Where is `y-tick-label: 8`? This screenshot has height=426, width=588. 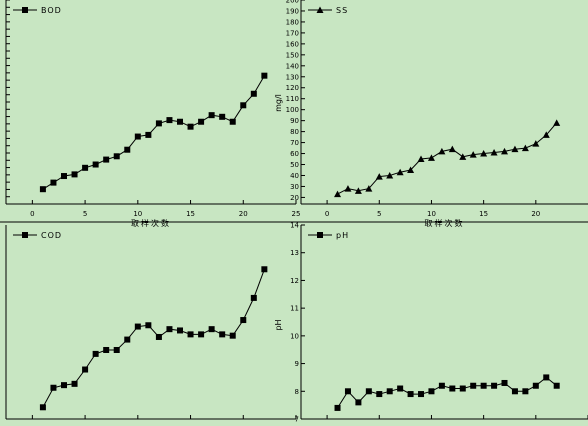
y-tick-label: 8 is located at coordinates (297, 392).